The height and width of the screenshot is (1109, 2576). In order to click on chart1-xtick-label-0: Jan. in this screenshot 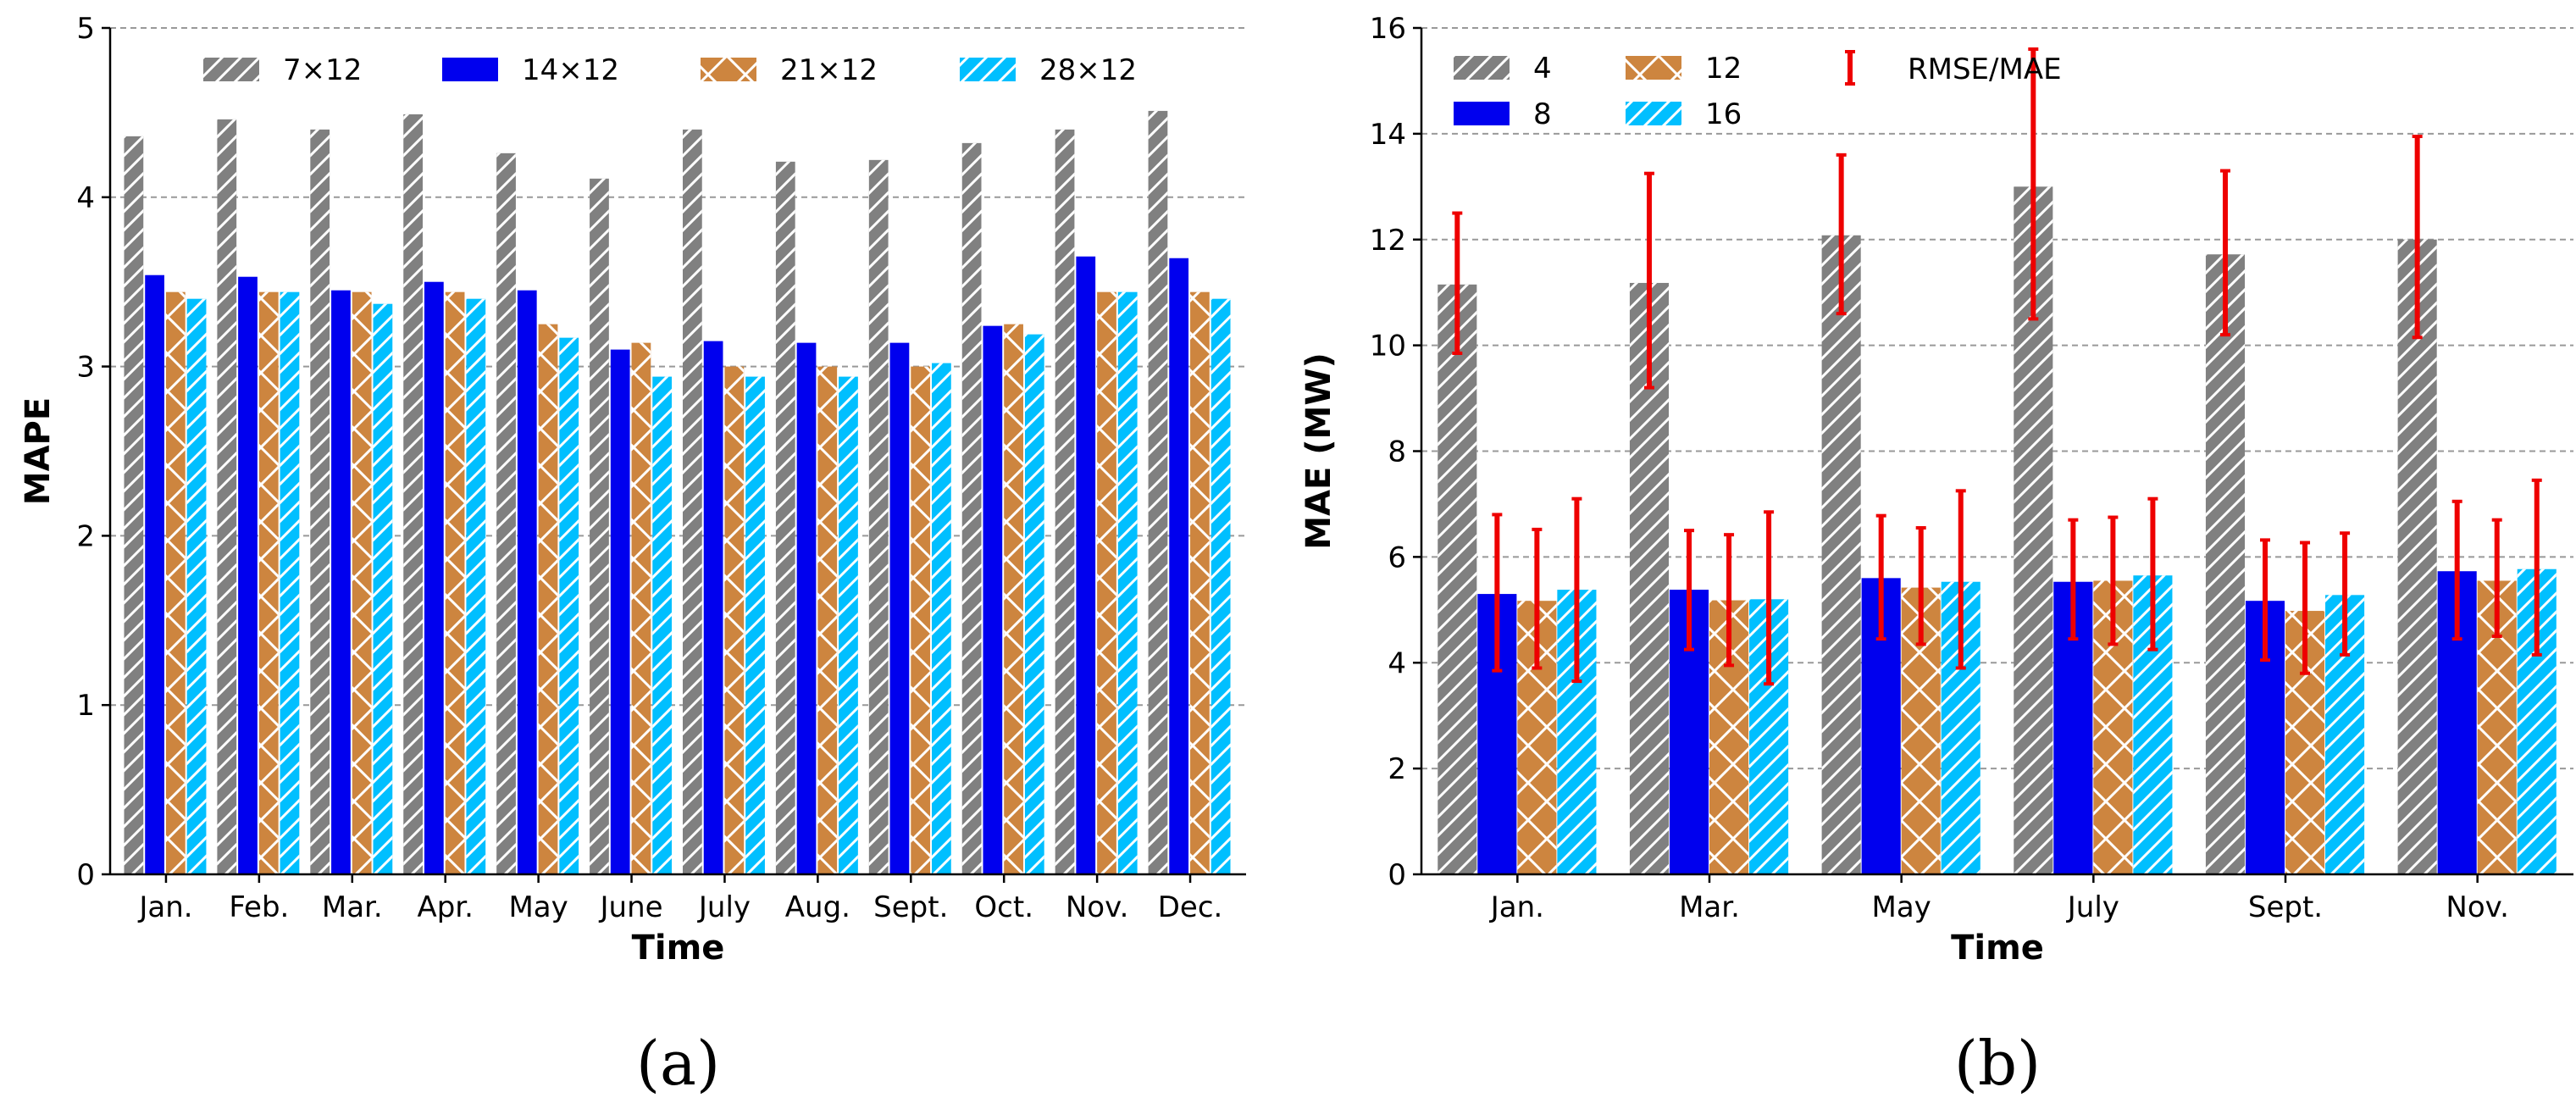, I will do `click(1516, 907)`.